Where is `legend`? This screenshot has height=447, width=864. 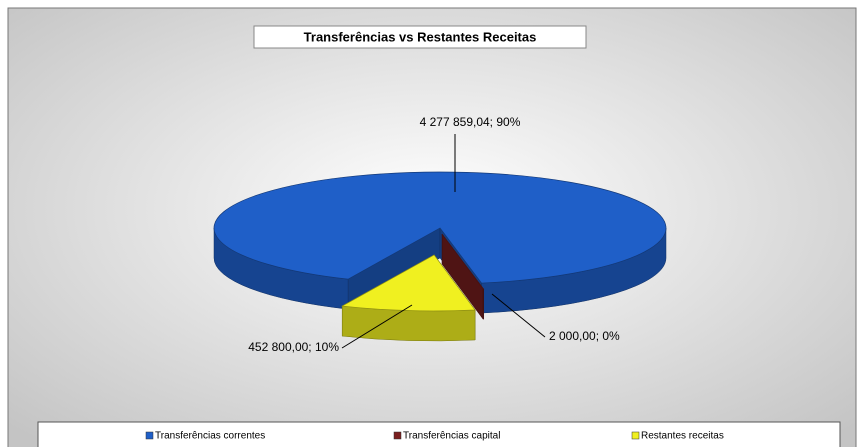 legend is located at coordinates (439, 434).